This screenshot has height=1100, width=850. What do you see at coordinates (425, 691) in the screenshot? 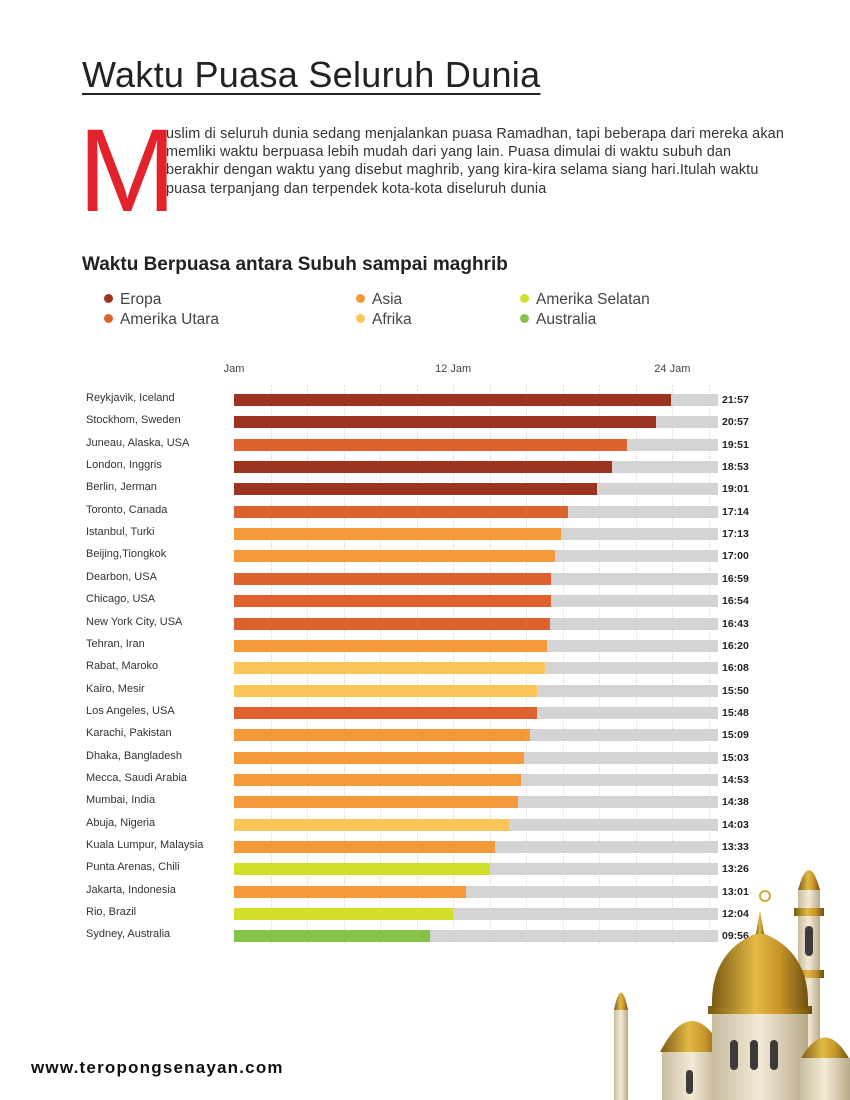
I see `chart-row: Kairo, Mesir 15:50` at bounding box center [425, 691].